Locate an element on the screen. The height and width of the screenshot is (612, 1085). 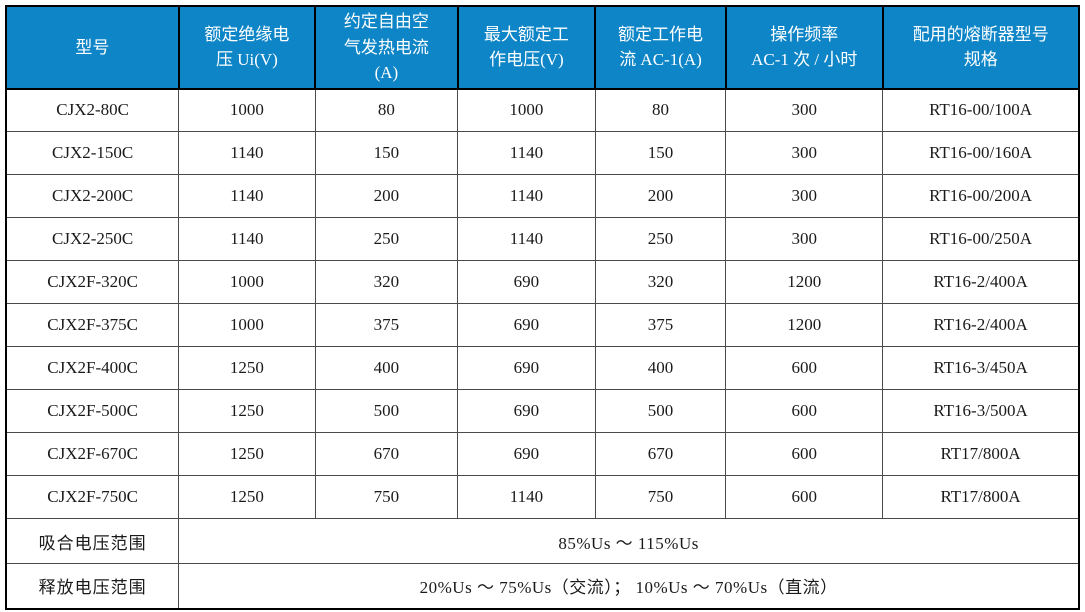
cell-model: CJX2-200C is located at coordinates (92, 196).